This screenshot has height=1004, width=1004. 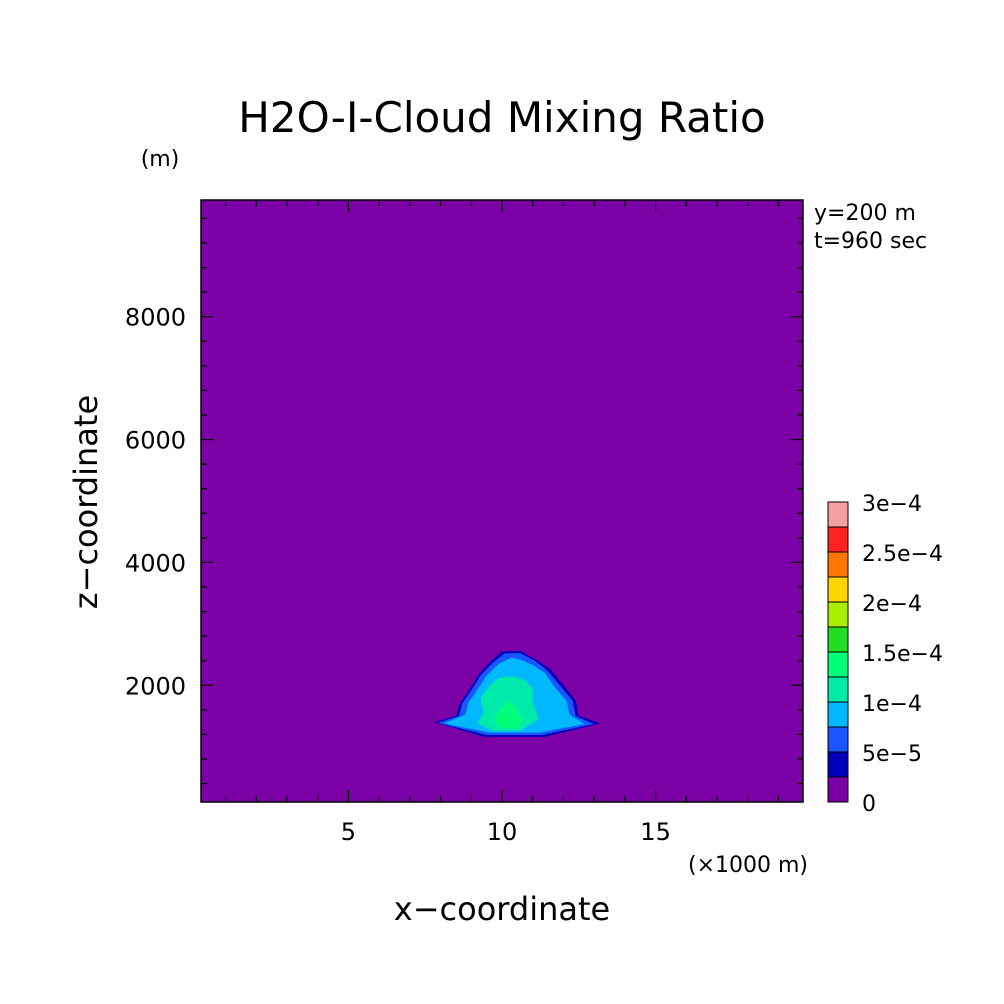 What do you see at coordinates (502, 832) in the screenshot?
I see `x-tick-label: 10` at bounding box center [502, 832].